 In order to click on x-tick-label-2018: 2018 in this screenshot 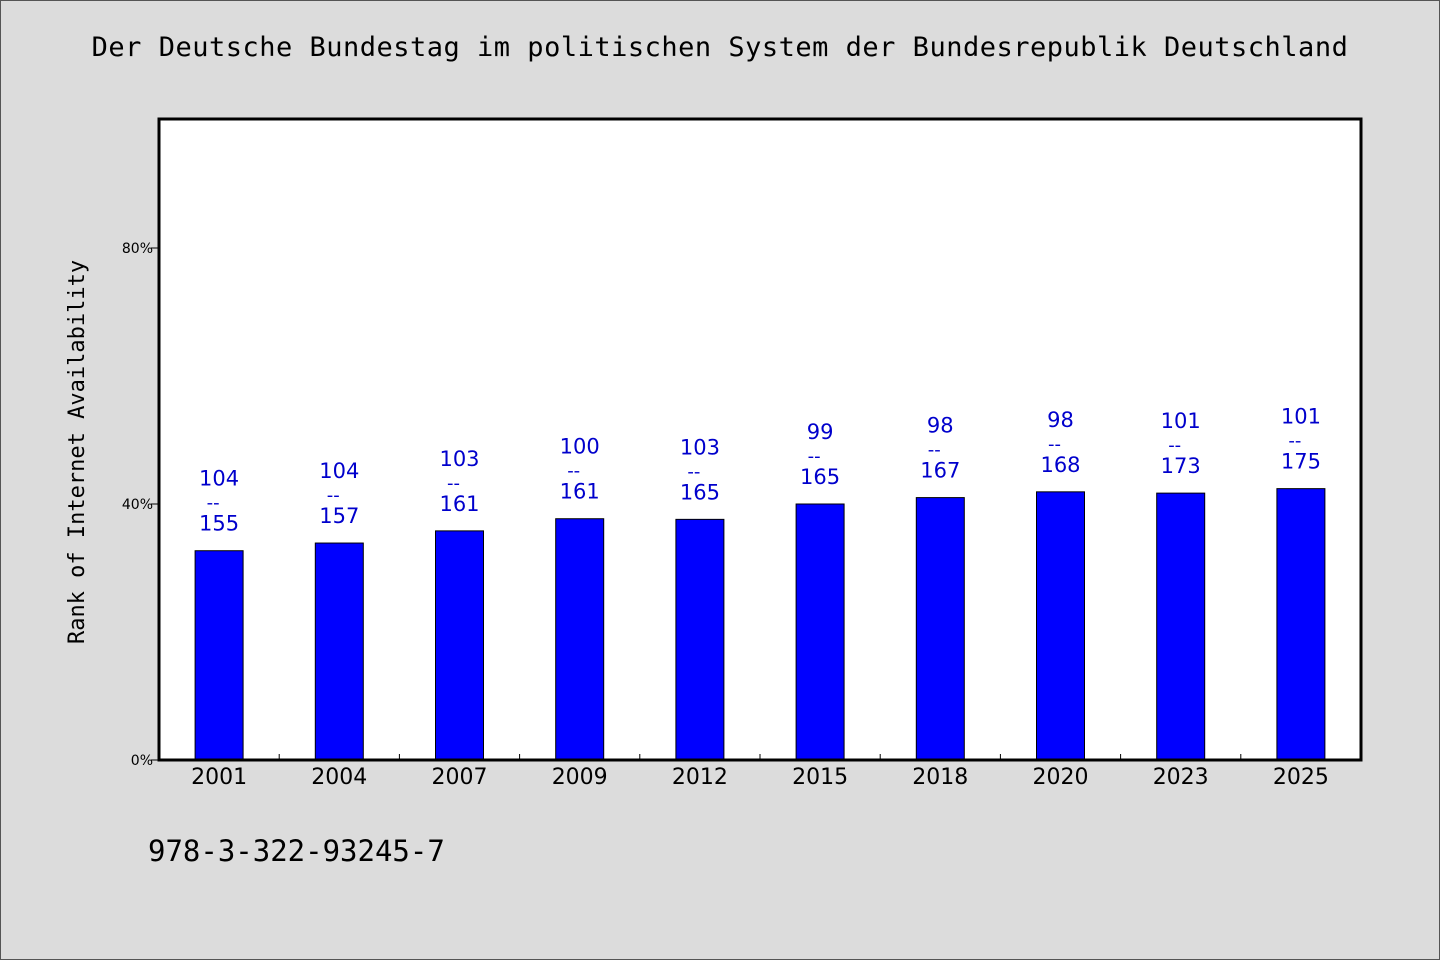, I will do `click(940, 777)`.